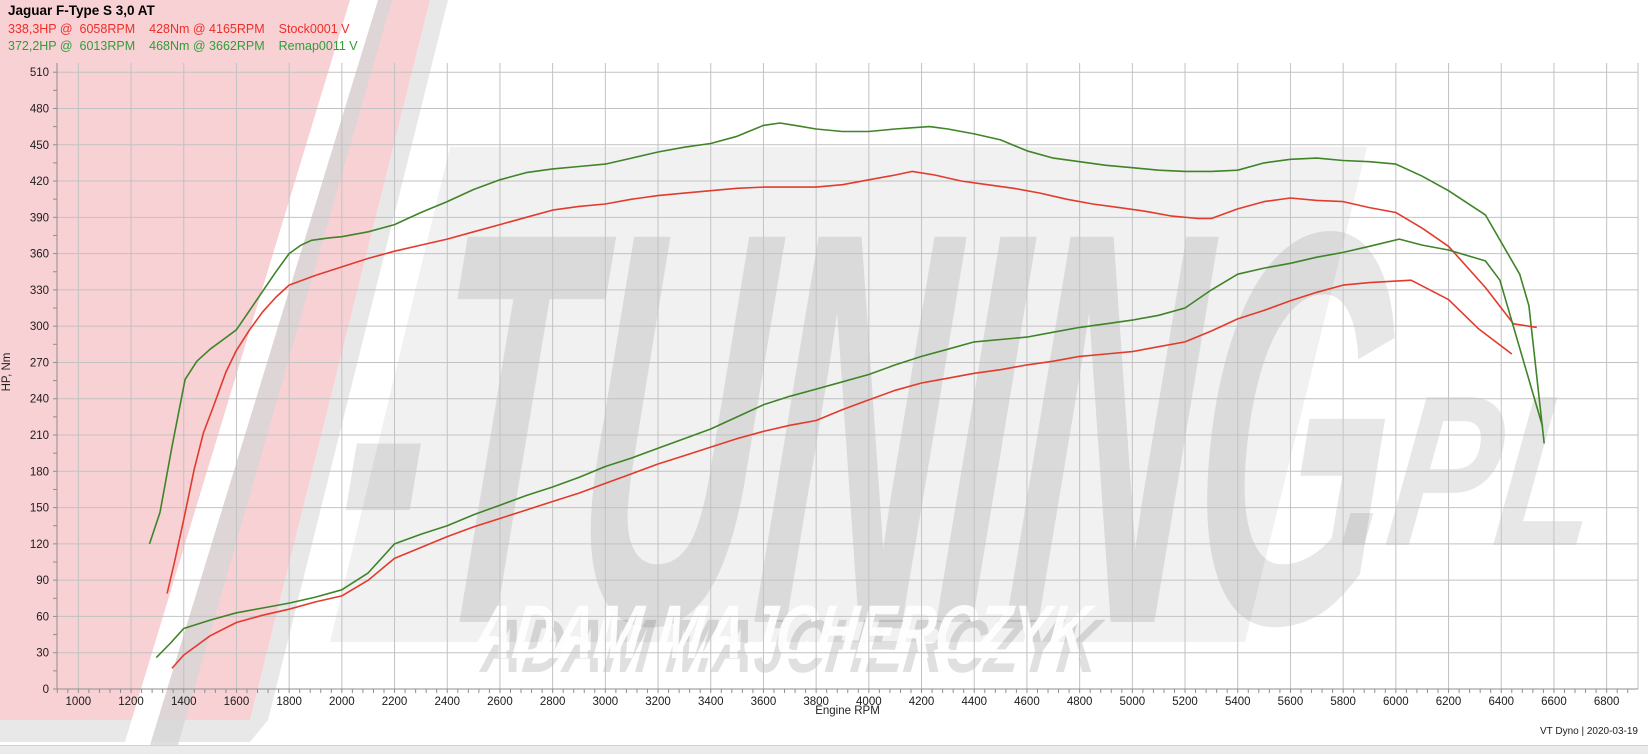 The image size is (1648, 754). I want to click on stock-run-selector: Stock0001 V, so click(314, 28).